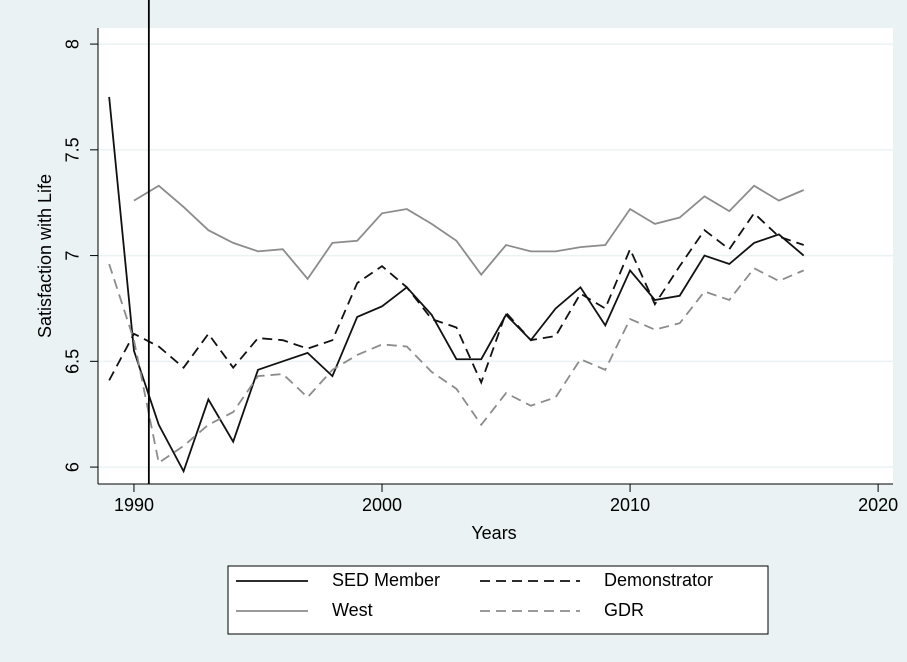 The width and height of the screenshot is (907, 662). I want to click on series-line, so click(469, 232).